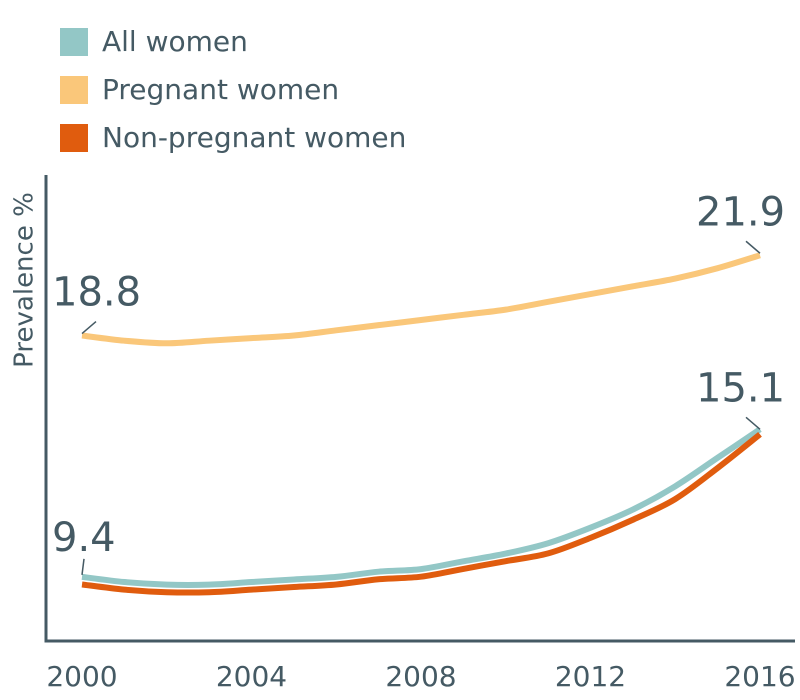  Describe the element at coordinates (251, 676) in the screenshot. I see `x-tick-label-2004: 2004` at that location.